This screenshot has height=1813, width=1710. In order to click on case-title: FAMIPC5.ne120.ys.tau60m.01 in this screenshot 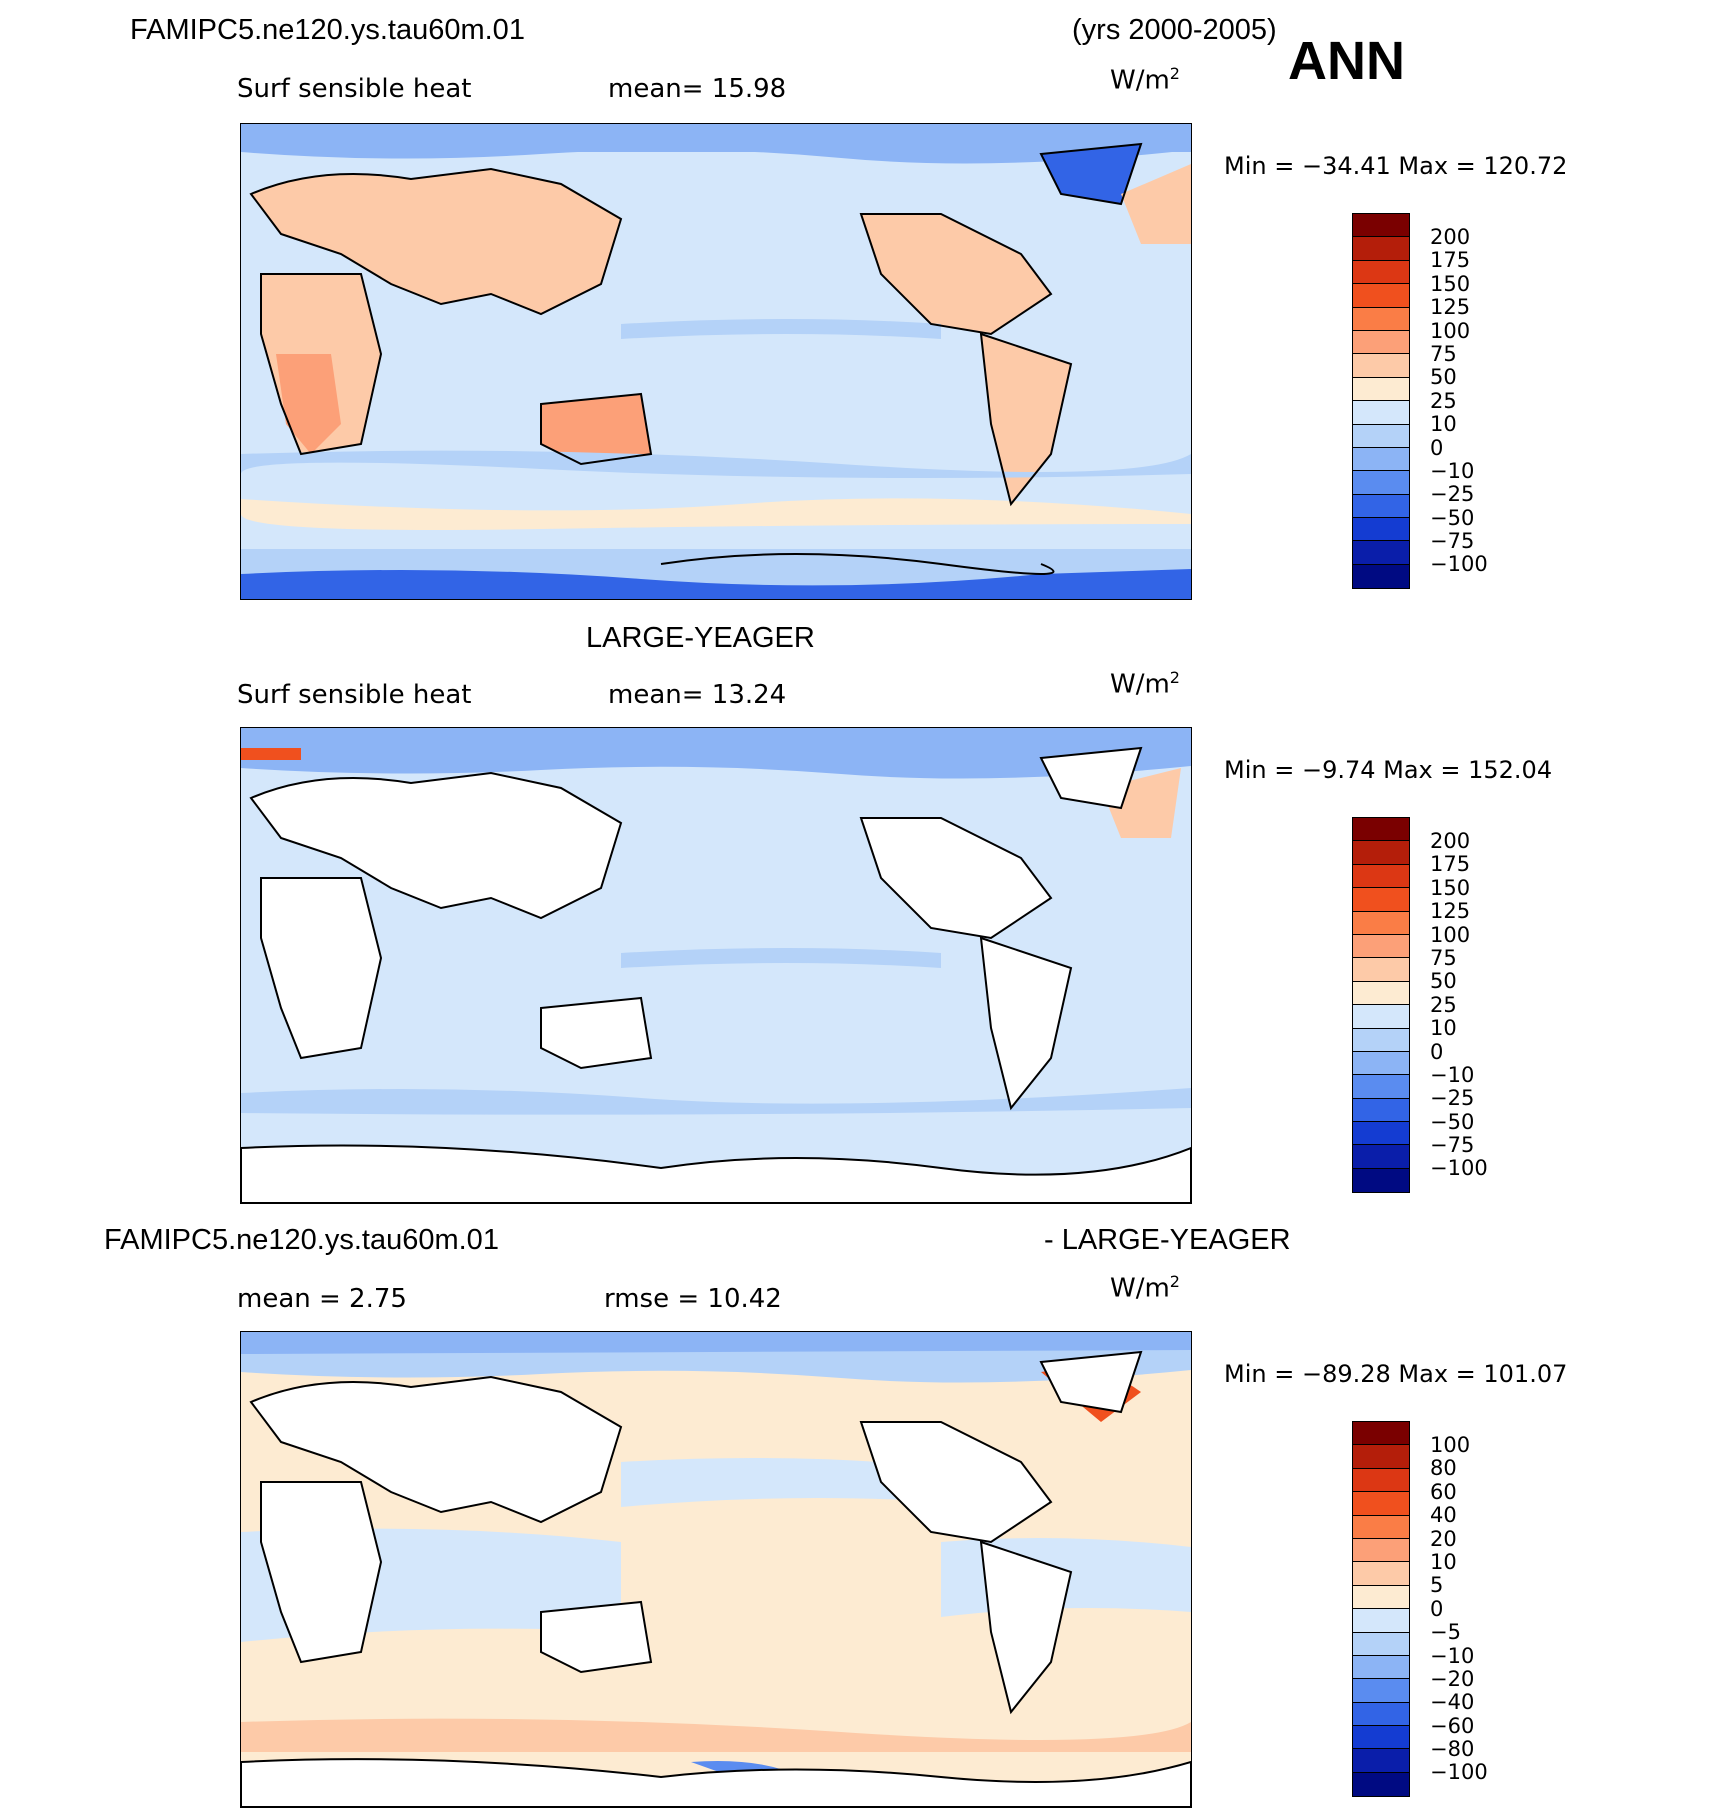, I will do `click(327, 30)`.